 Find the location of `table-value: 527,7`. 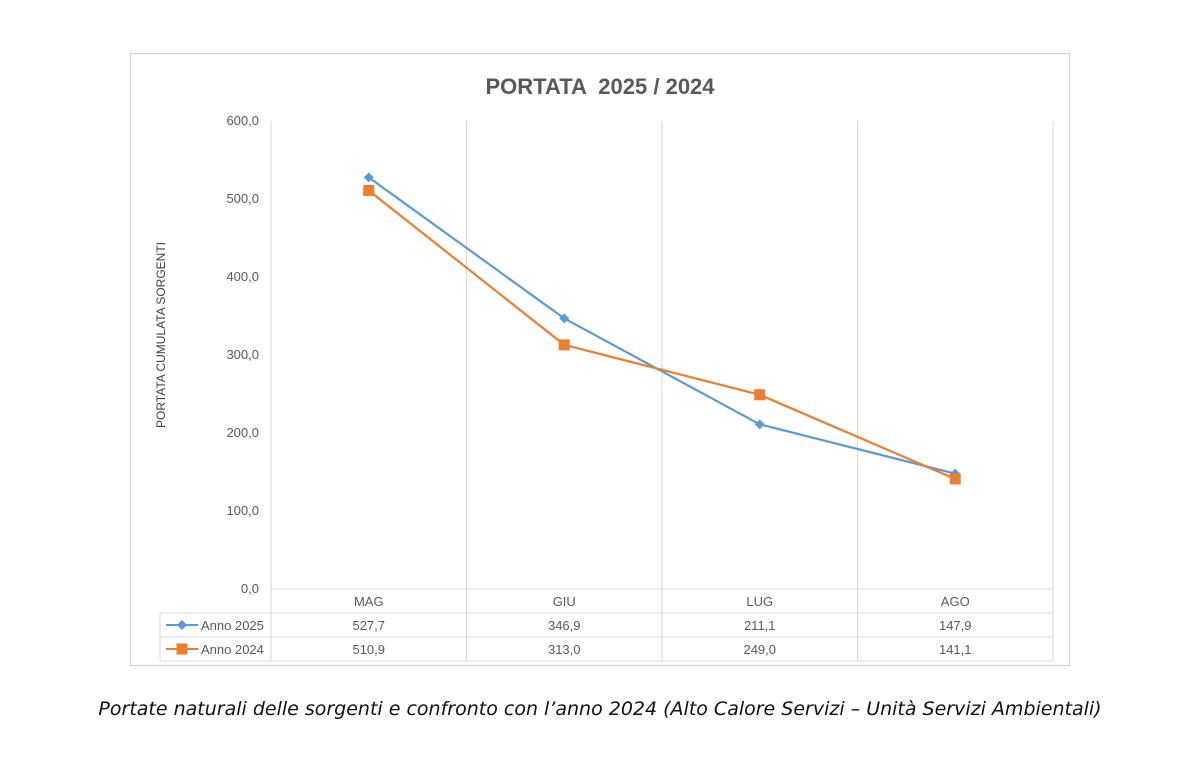

table-value: 527,7 is located at coordinates (368, 625).